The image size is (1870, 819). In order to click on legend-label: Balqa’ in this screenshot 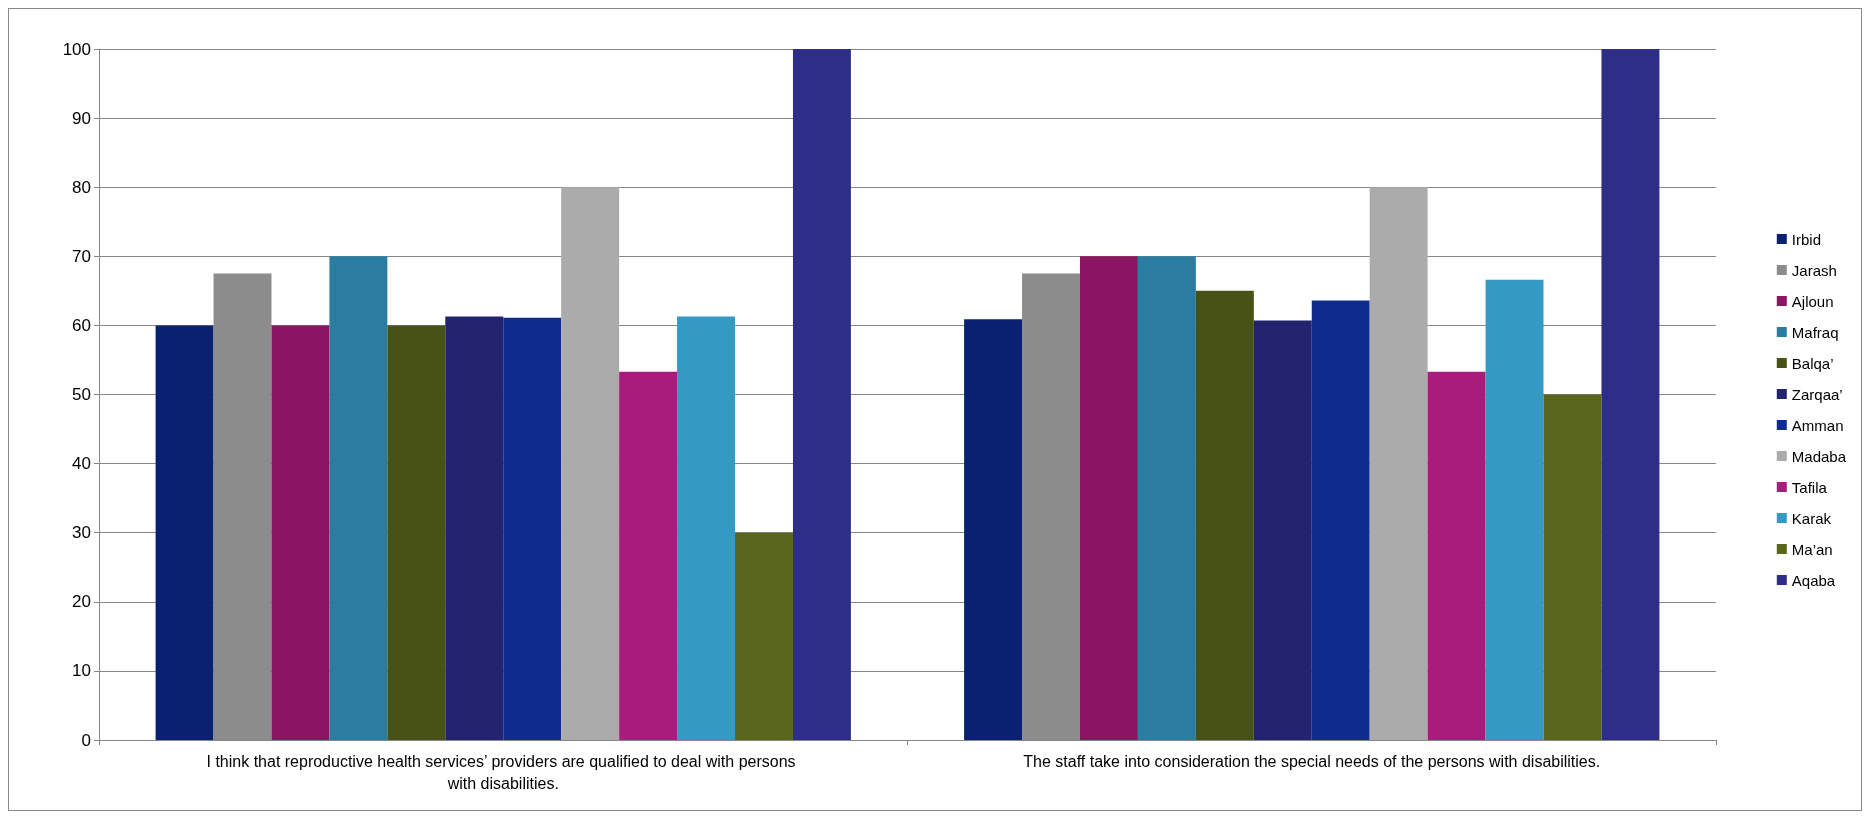, I will do `click(1812, 363)`.